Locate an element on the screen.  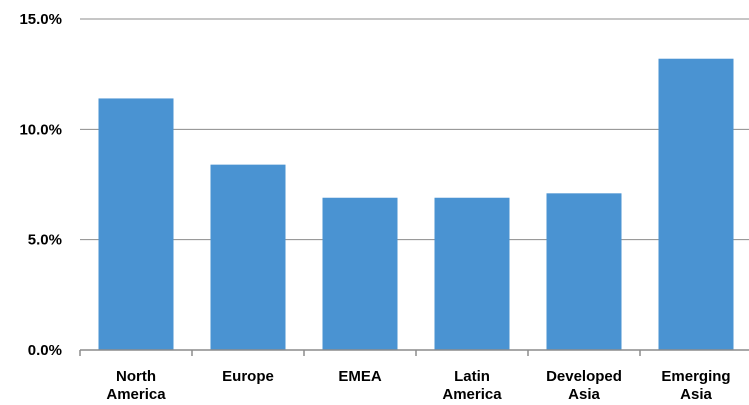
x-category-label: Europe is located at coordinates (248, 376).